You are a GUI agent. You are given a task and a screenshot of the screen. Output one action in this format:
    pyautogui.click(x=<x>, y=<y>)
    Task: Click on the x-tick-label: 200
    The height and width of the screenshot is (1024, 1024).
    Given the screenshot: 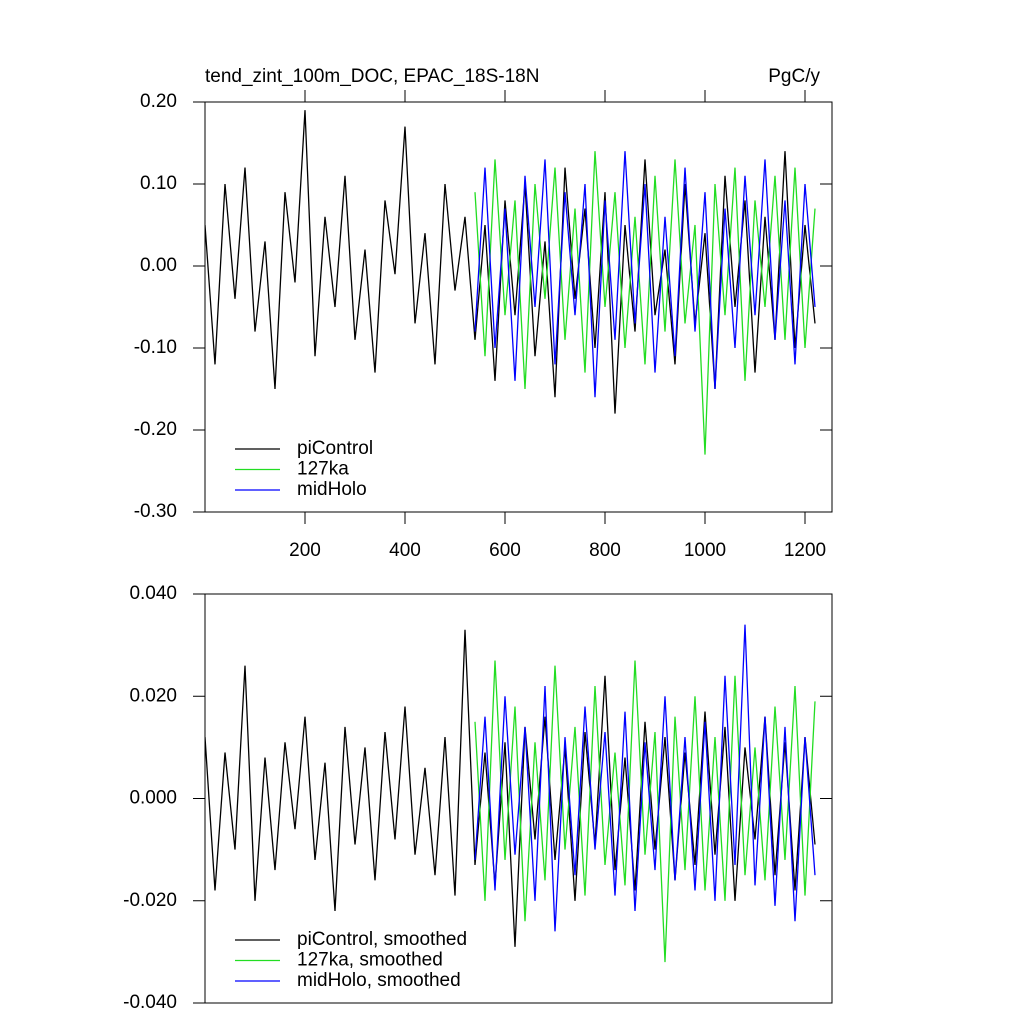 What is the action you would take?
    pyautogui.click(x=305, y=550)
    